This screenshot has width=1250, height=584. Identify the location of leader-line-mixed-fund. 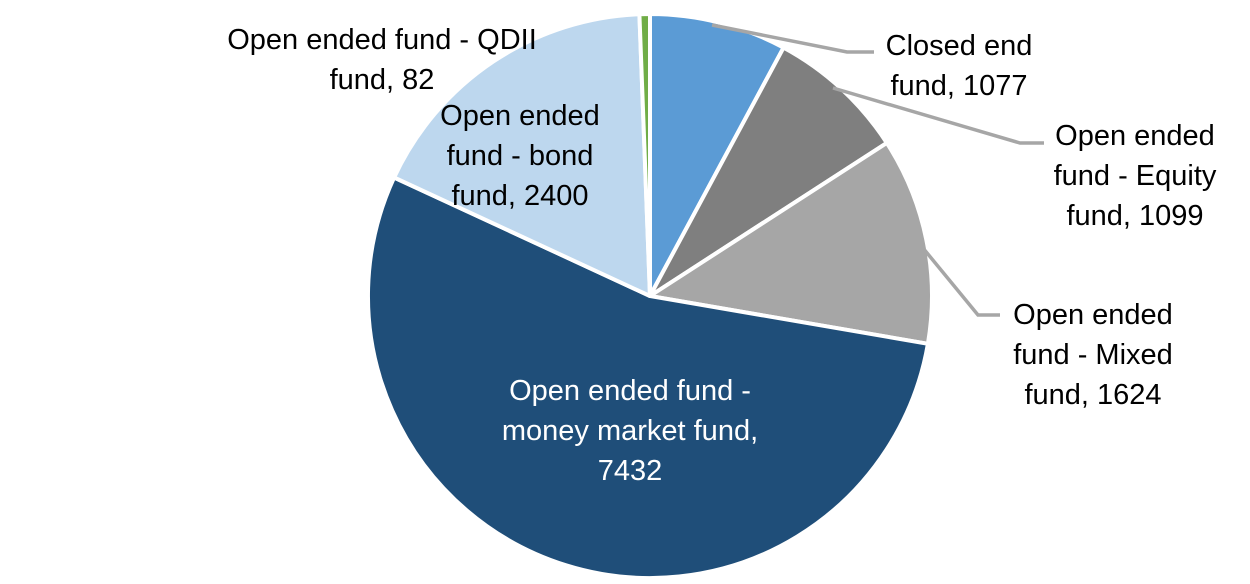
(958, 278).